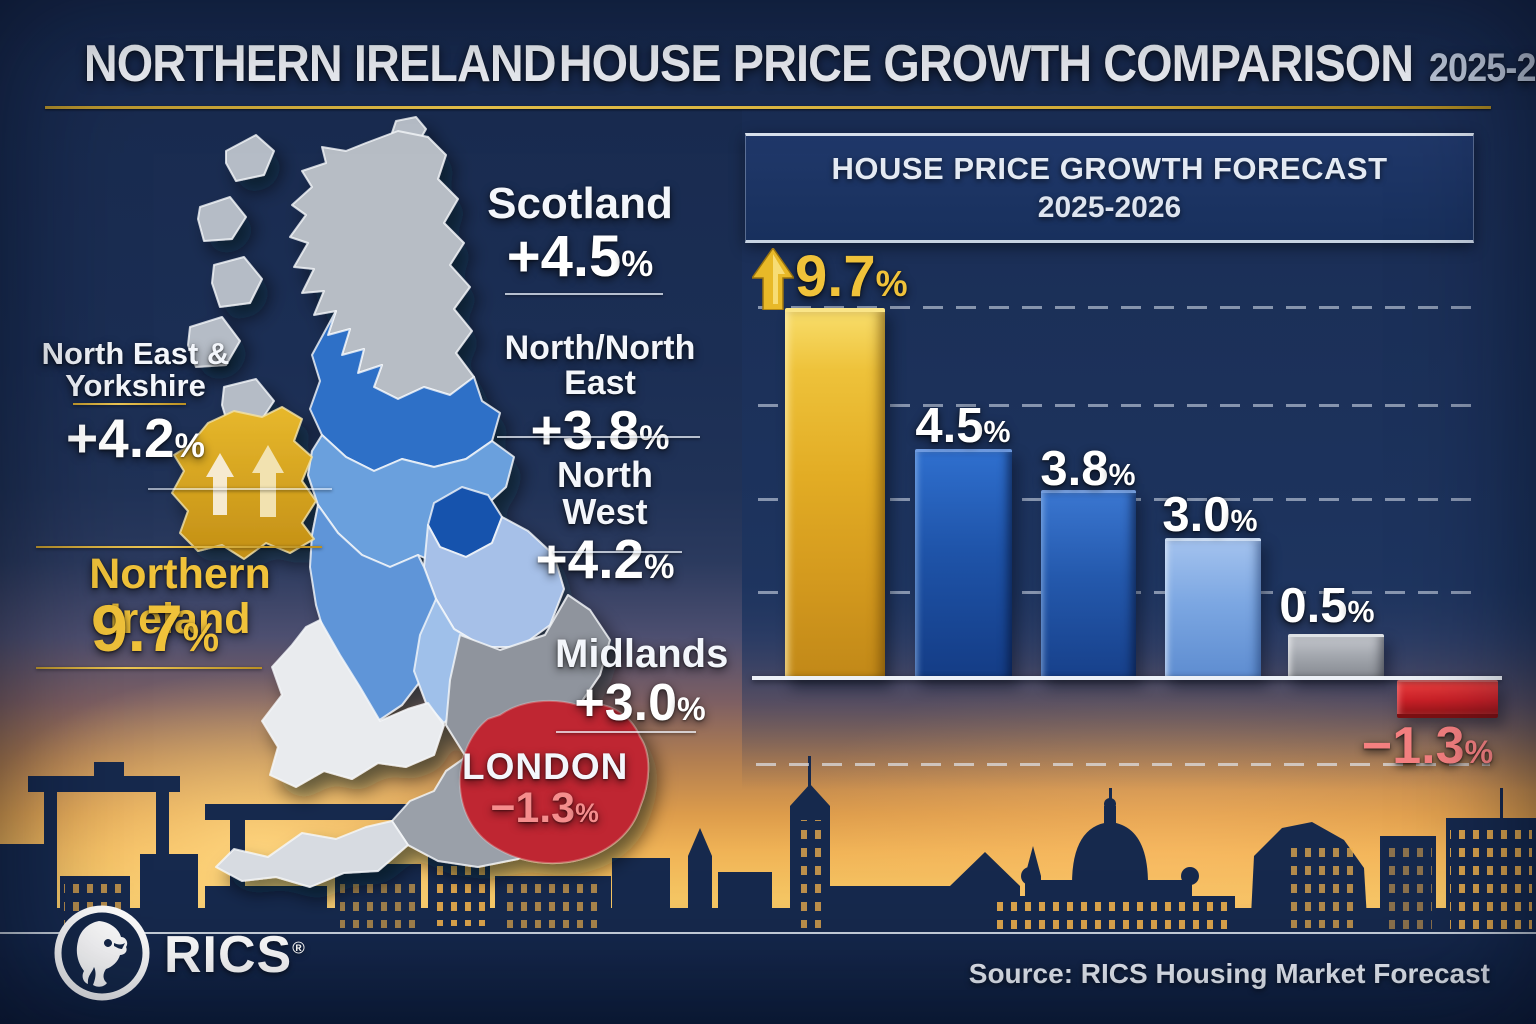  Describe the element at coordinates (617, 552) in the screenshot. I see `north-west-underline` at that location.